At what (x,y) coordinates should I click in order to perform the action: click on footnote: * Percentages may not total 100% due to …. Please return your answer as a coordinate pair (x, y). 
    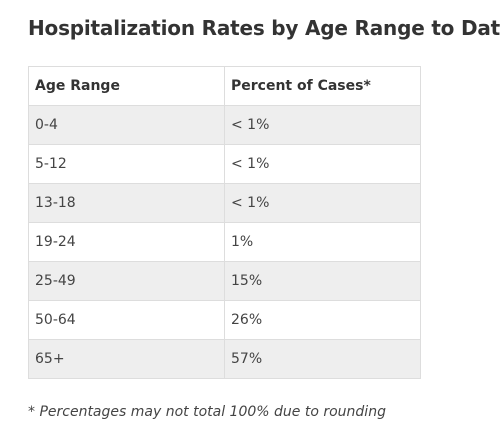
    Looking at the image, I should click on (207, 412).